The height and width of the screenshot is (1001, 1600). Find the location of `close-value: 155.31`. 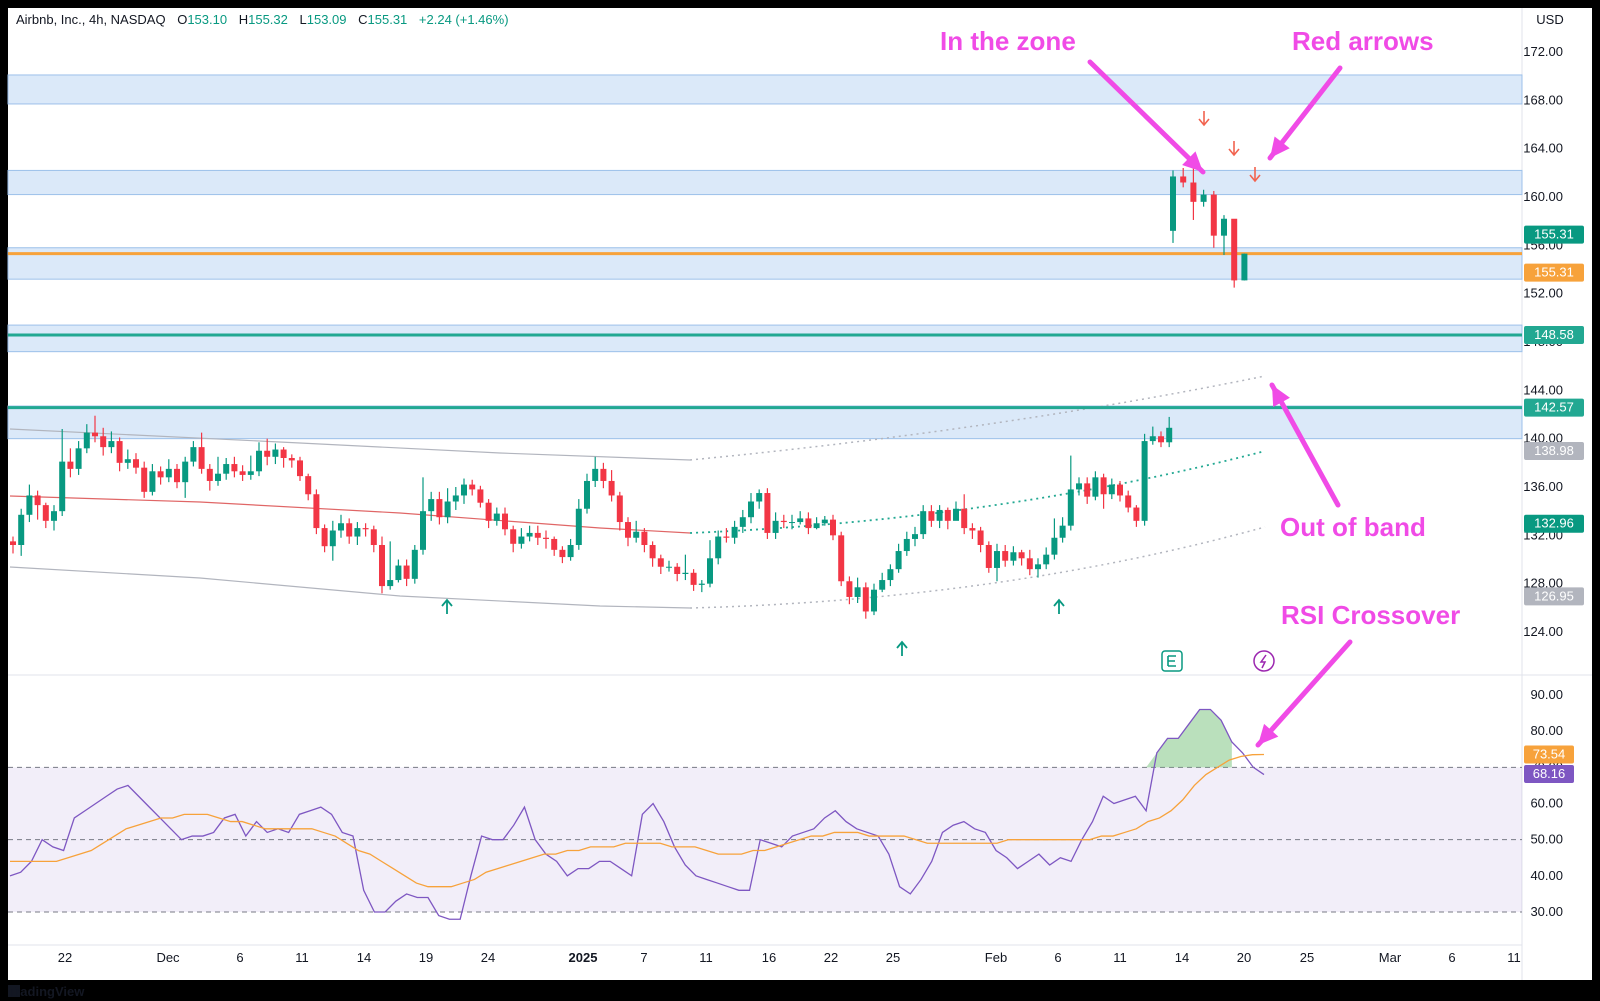

close-value: 155.31 is located at coordinates (387, 19).